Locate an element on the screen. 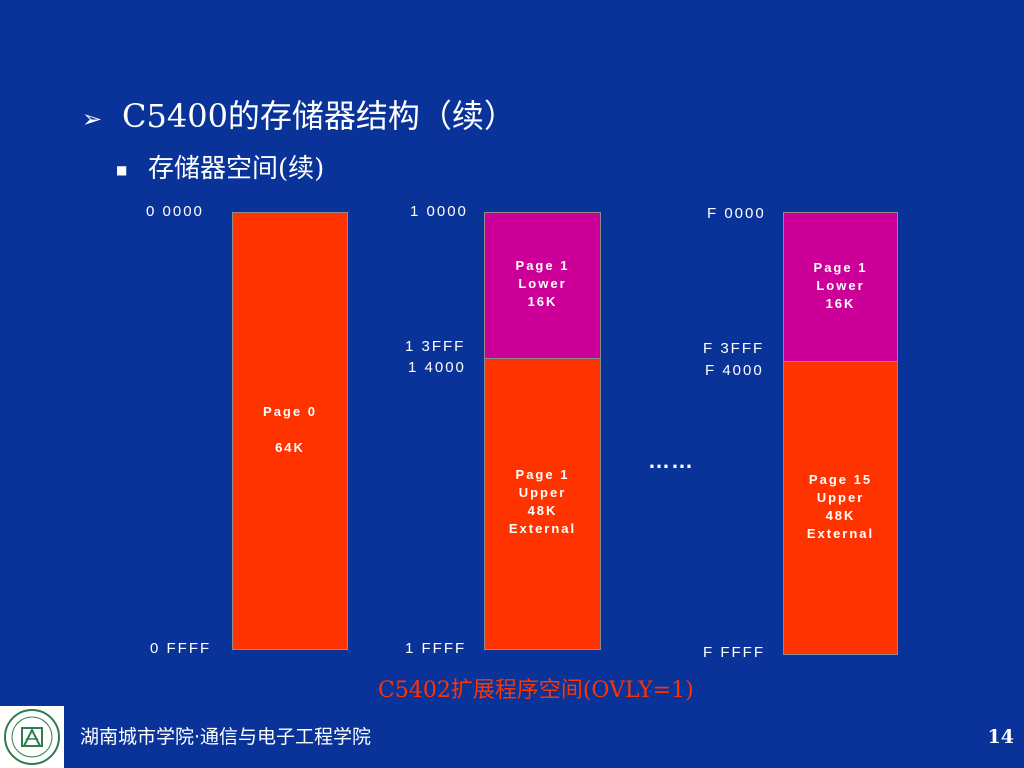 Image resolution: width=1024 pixels, height=768 pixels. page1-upper-block: Page 1 Upper 48K External is located at coordinates (542, 504).